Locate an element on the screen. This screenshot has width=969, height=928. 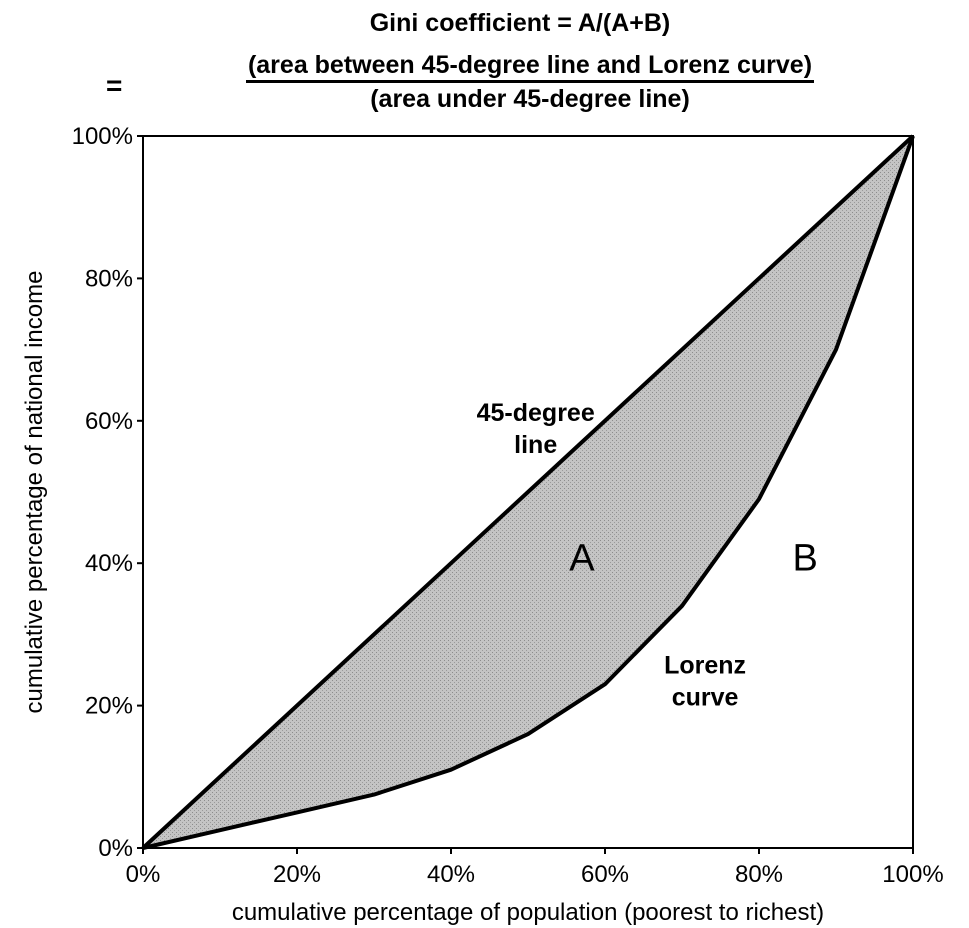
annotation-curve: curve is located at coordinates (705, 698).